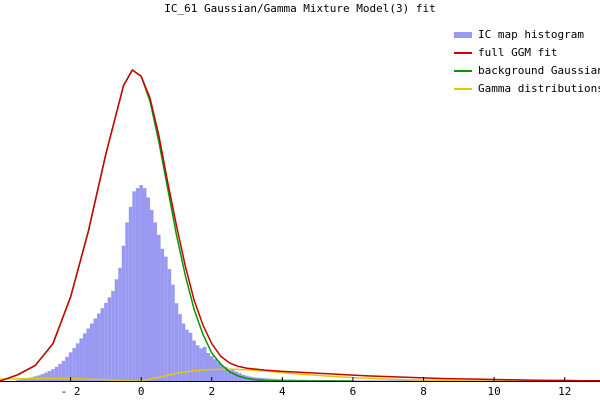 This screenshot has width=600, height=404. What do you see at coordinates (531, 34) in the screenshot?
I see `legend-label-0: IC map histogram` at bounding box center [531, 34].